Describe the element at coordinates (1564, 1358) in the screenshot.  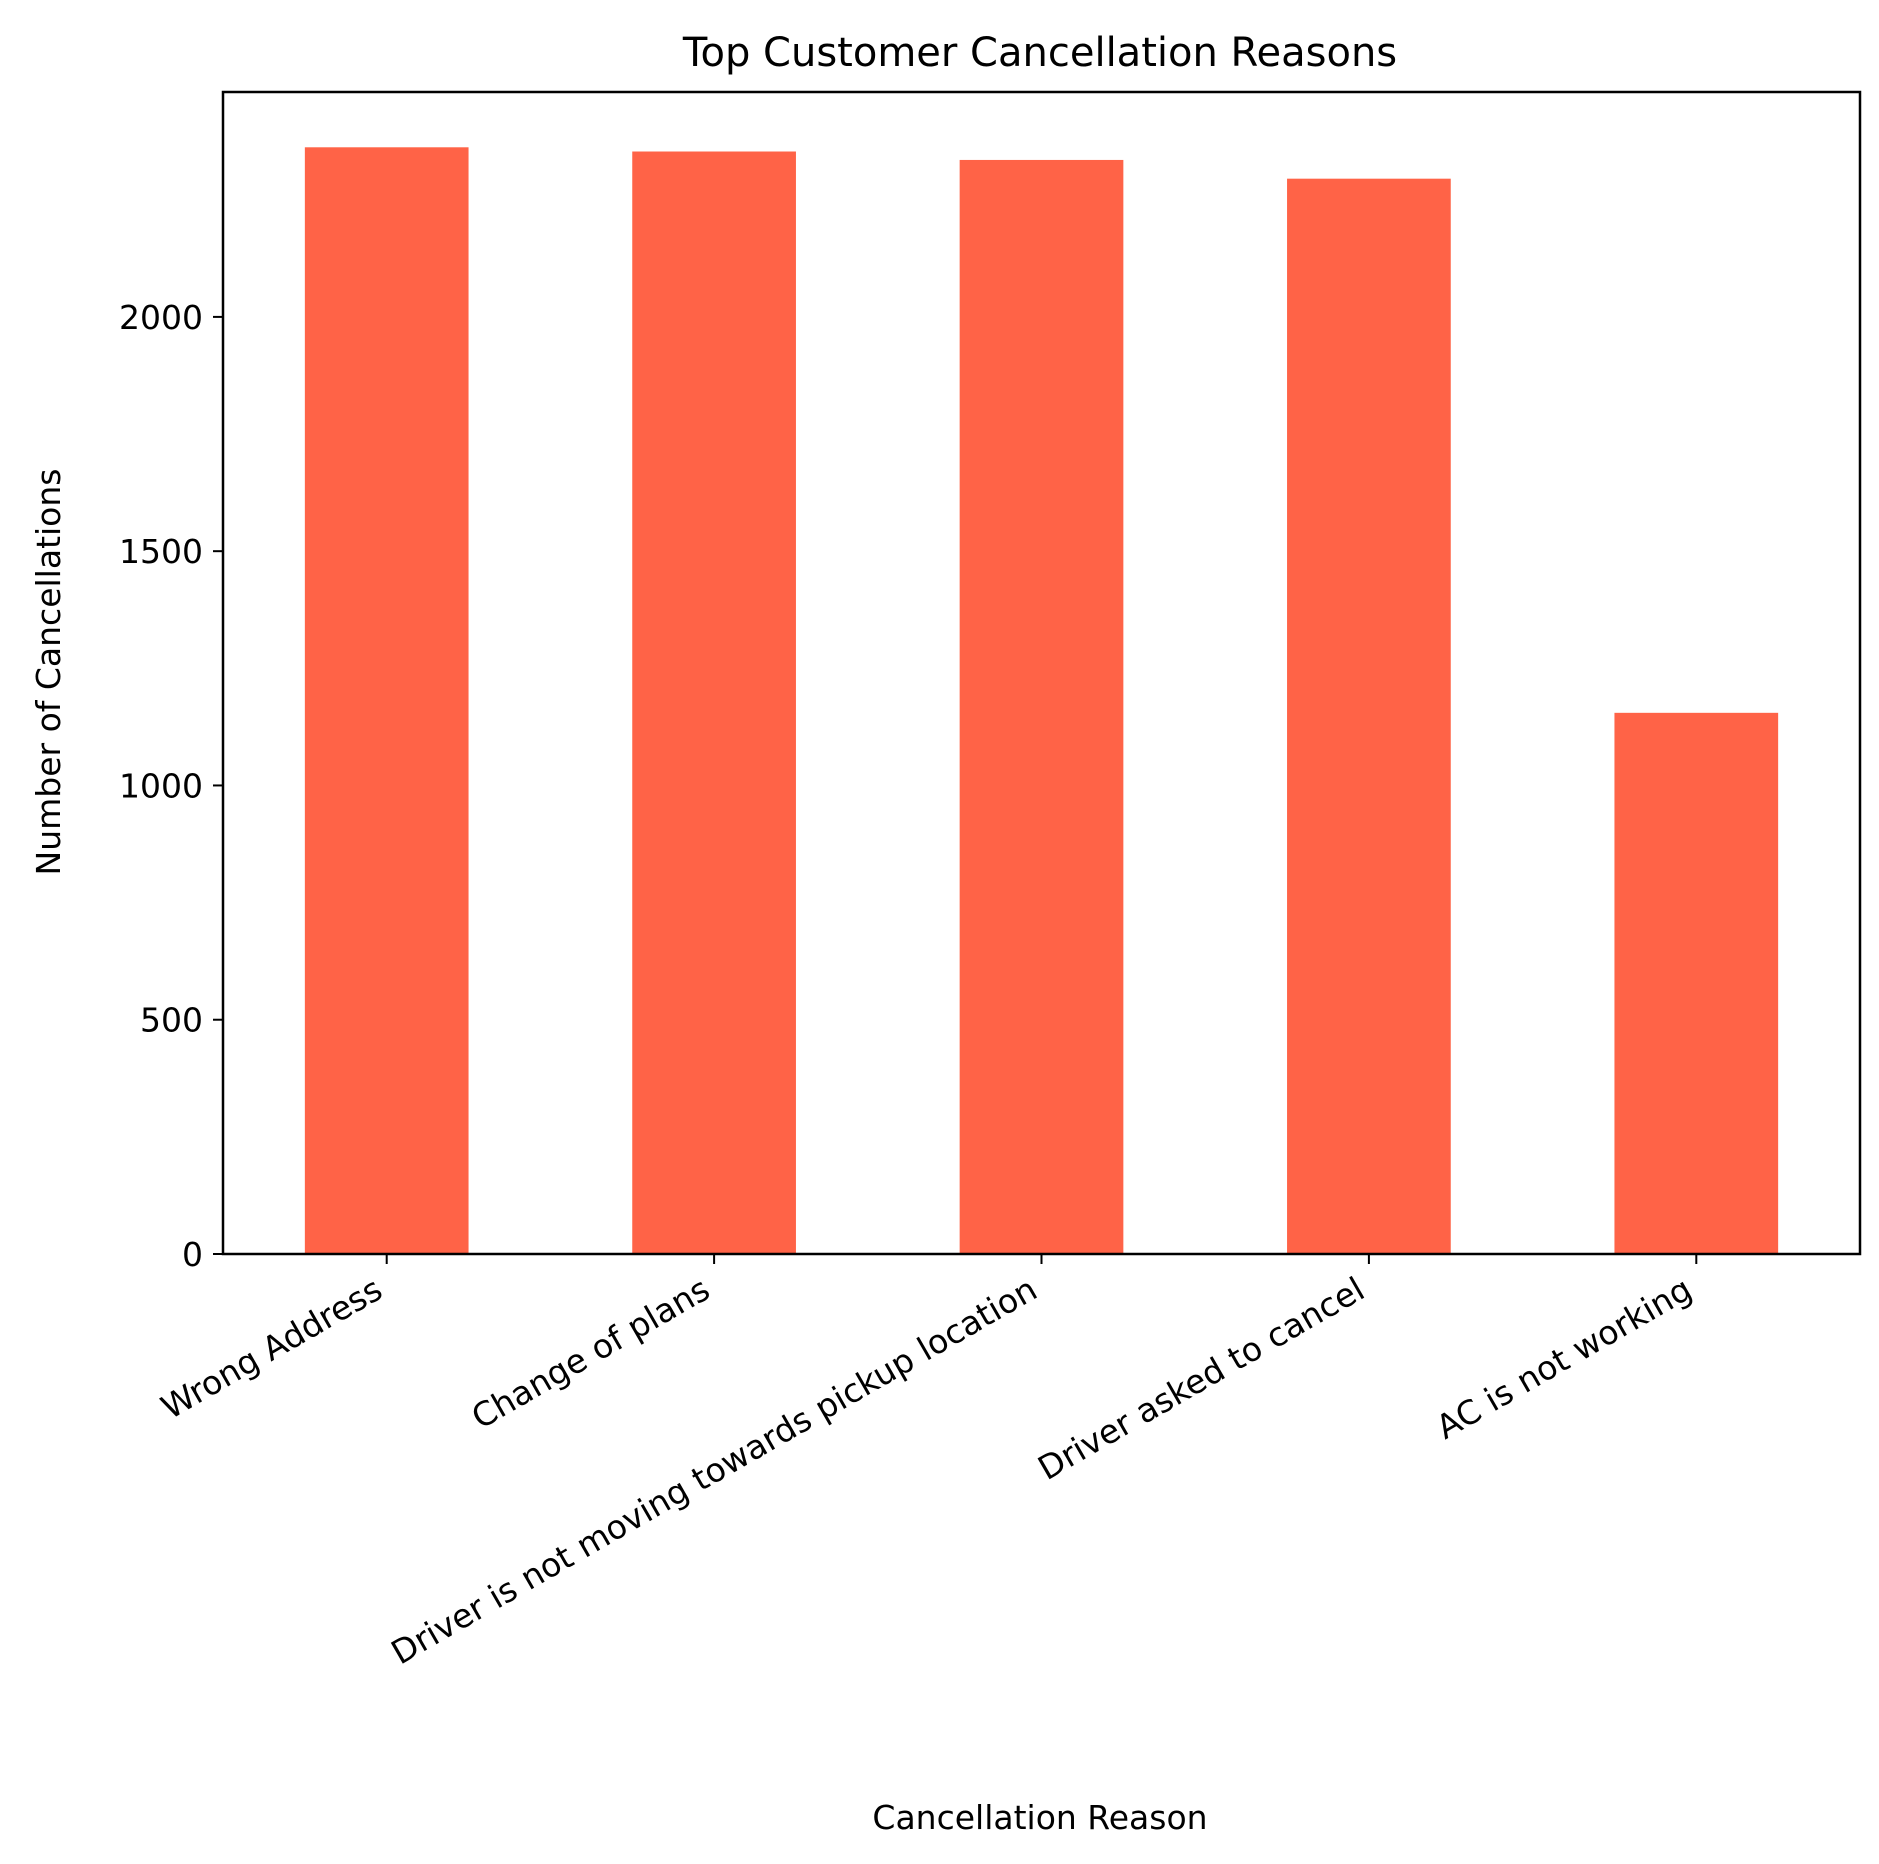
I see `x-tick-label: AC is not working` at that location.